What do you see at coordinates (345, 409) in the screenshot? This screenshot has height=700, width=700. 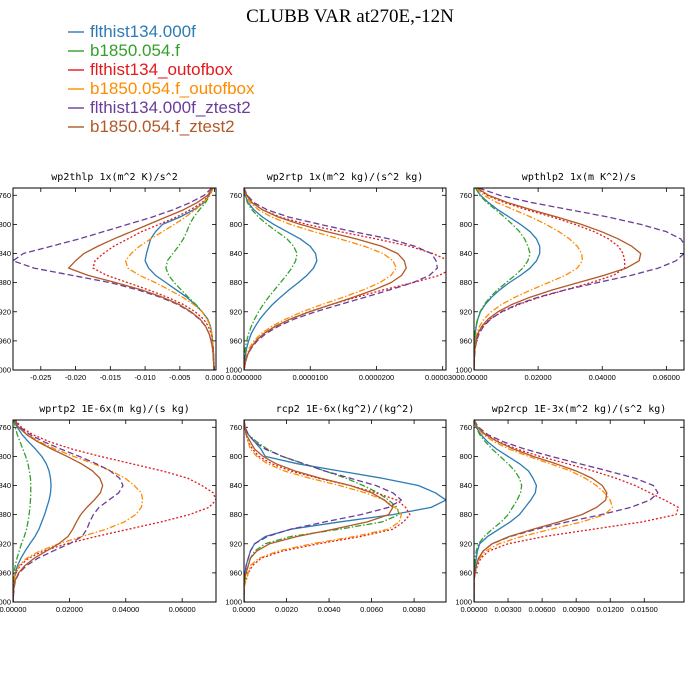 I see `panel-title: rcp2 1E-6x(kg^2)/(kg^2)` at bounding box center [345, 409].